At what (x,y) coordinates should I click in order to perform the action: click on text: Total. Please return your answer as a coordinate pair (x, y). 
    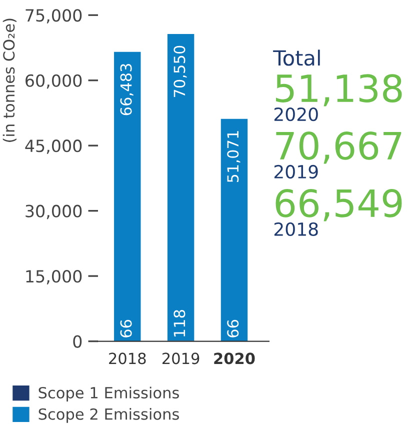
    Looking at the image, I should click on (296, 58).